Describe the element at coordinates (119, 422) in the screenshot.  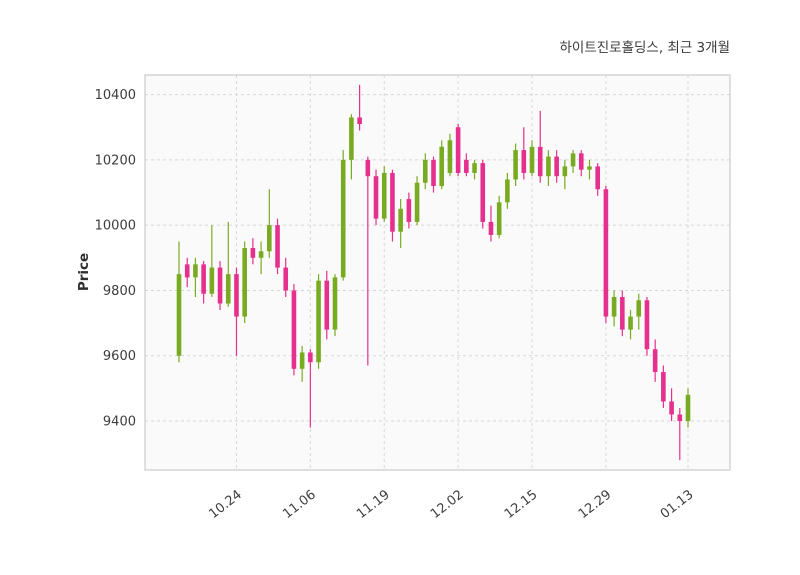
I see `y-tick-label: 9400` at that location.